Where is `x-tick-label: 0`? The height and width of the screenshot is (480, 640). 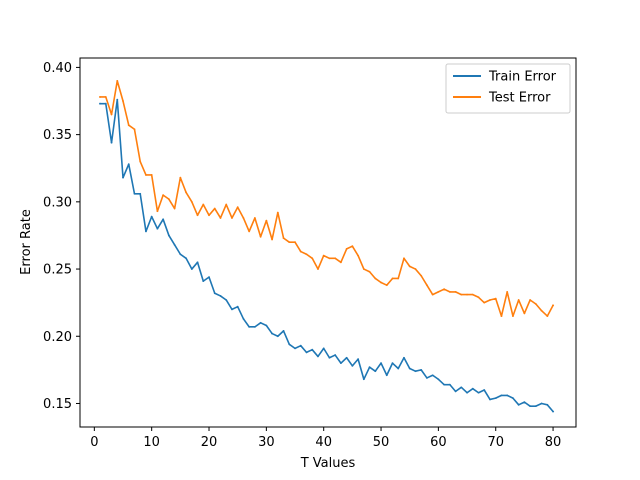 x-tick-label: 0 is located at coordinates (94, 442).